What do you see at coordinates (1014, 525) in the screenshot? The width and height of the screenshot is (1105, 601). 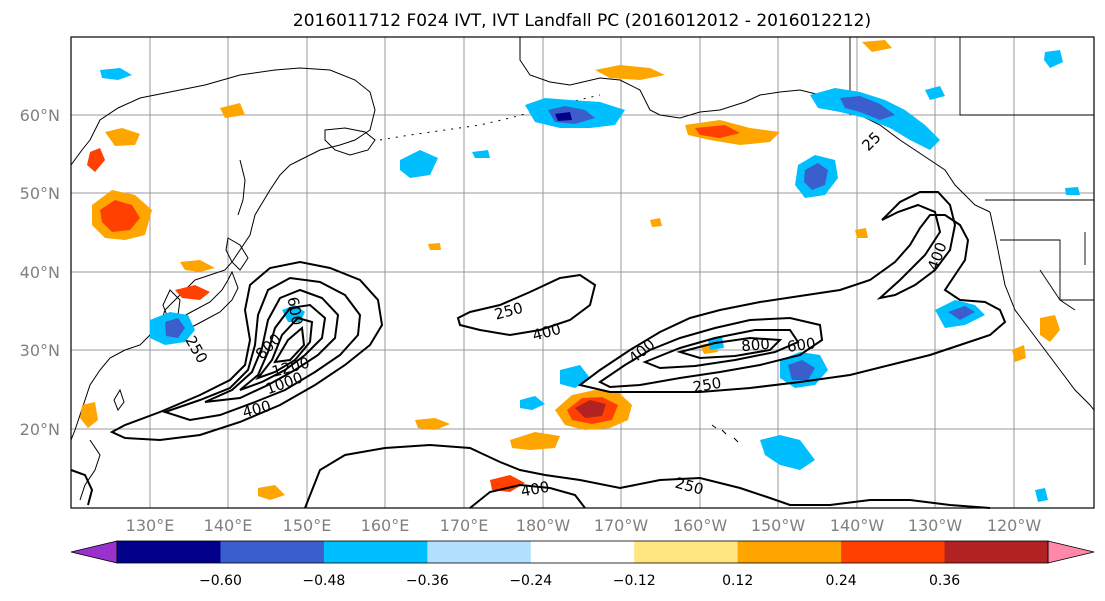 I see `lon-label: 120°W` at bounding box center [1014, 525].